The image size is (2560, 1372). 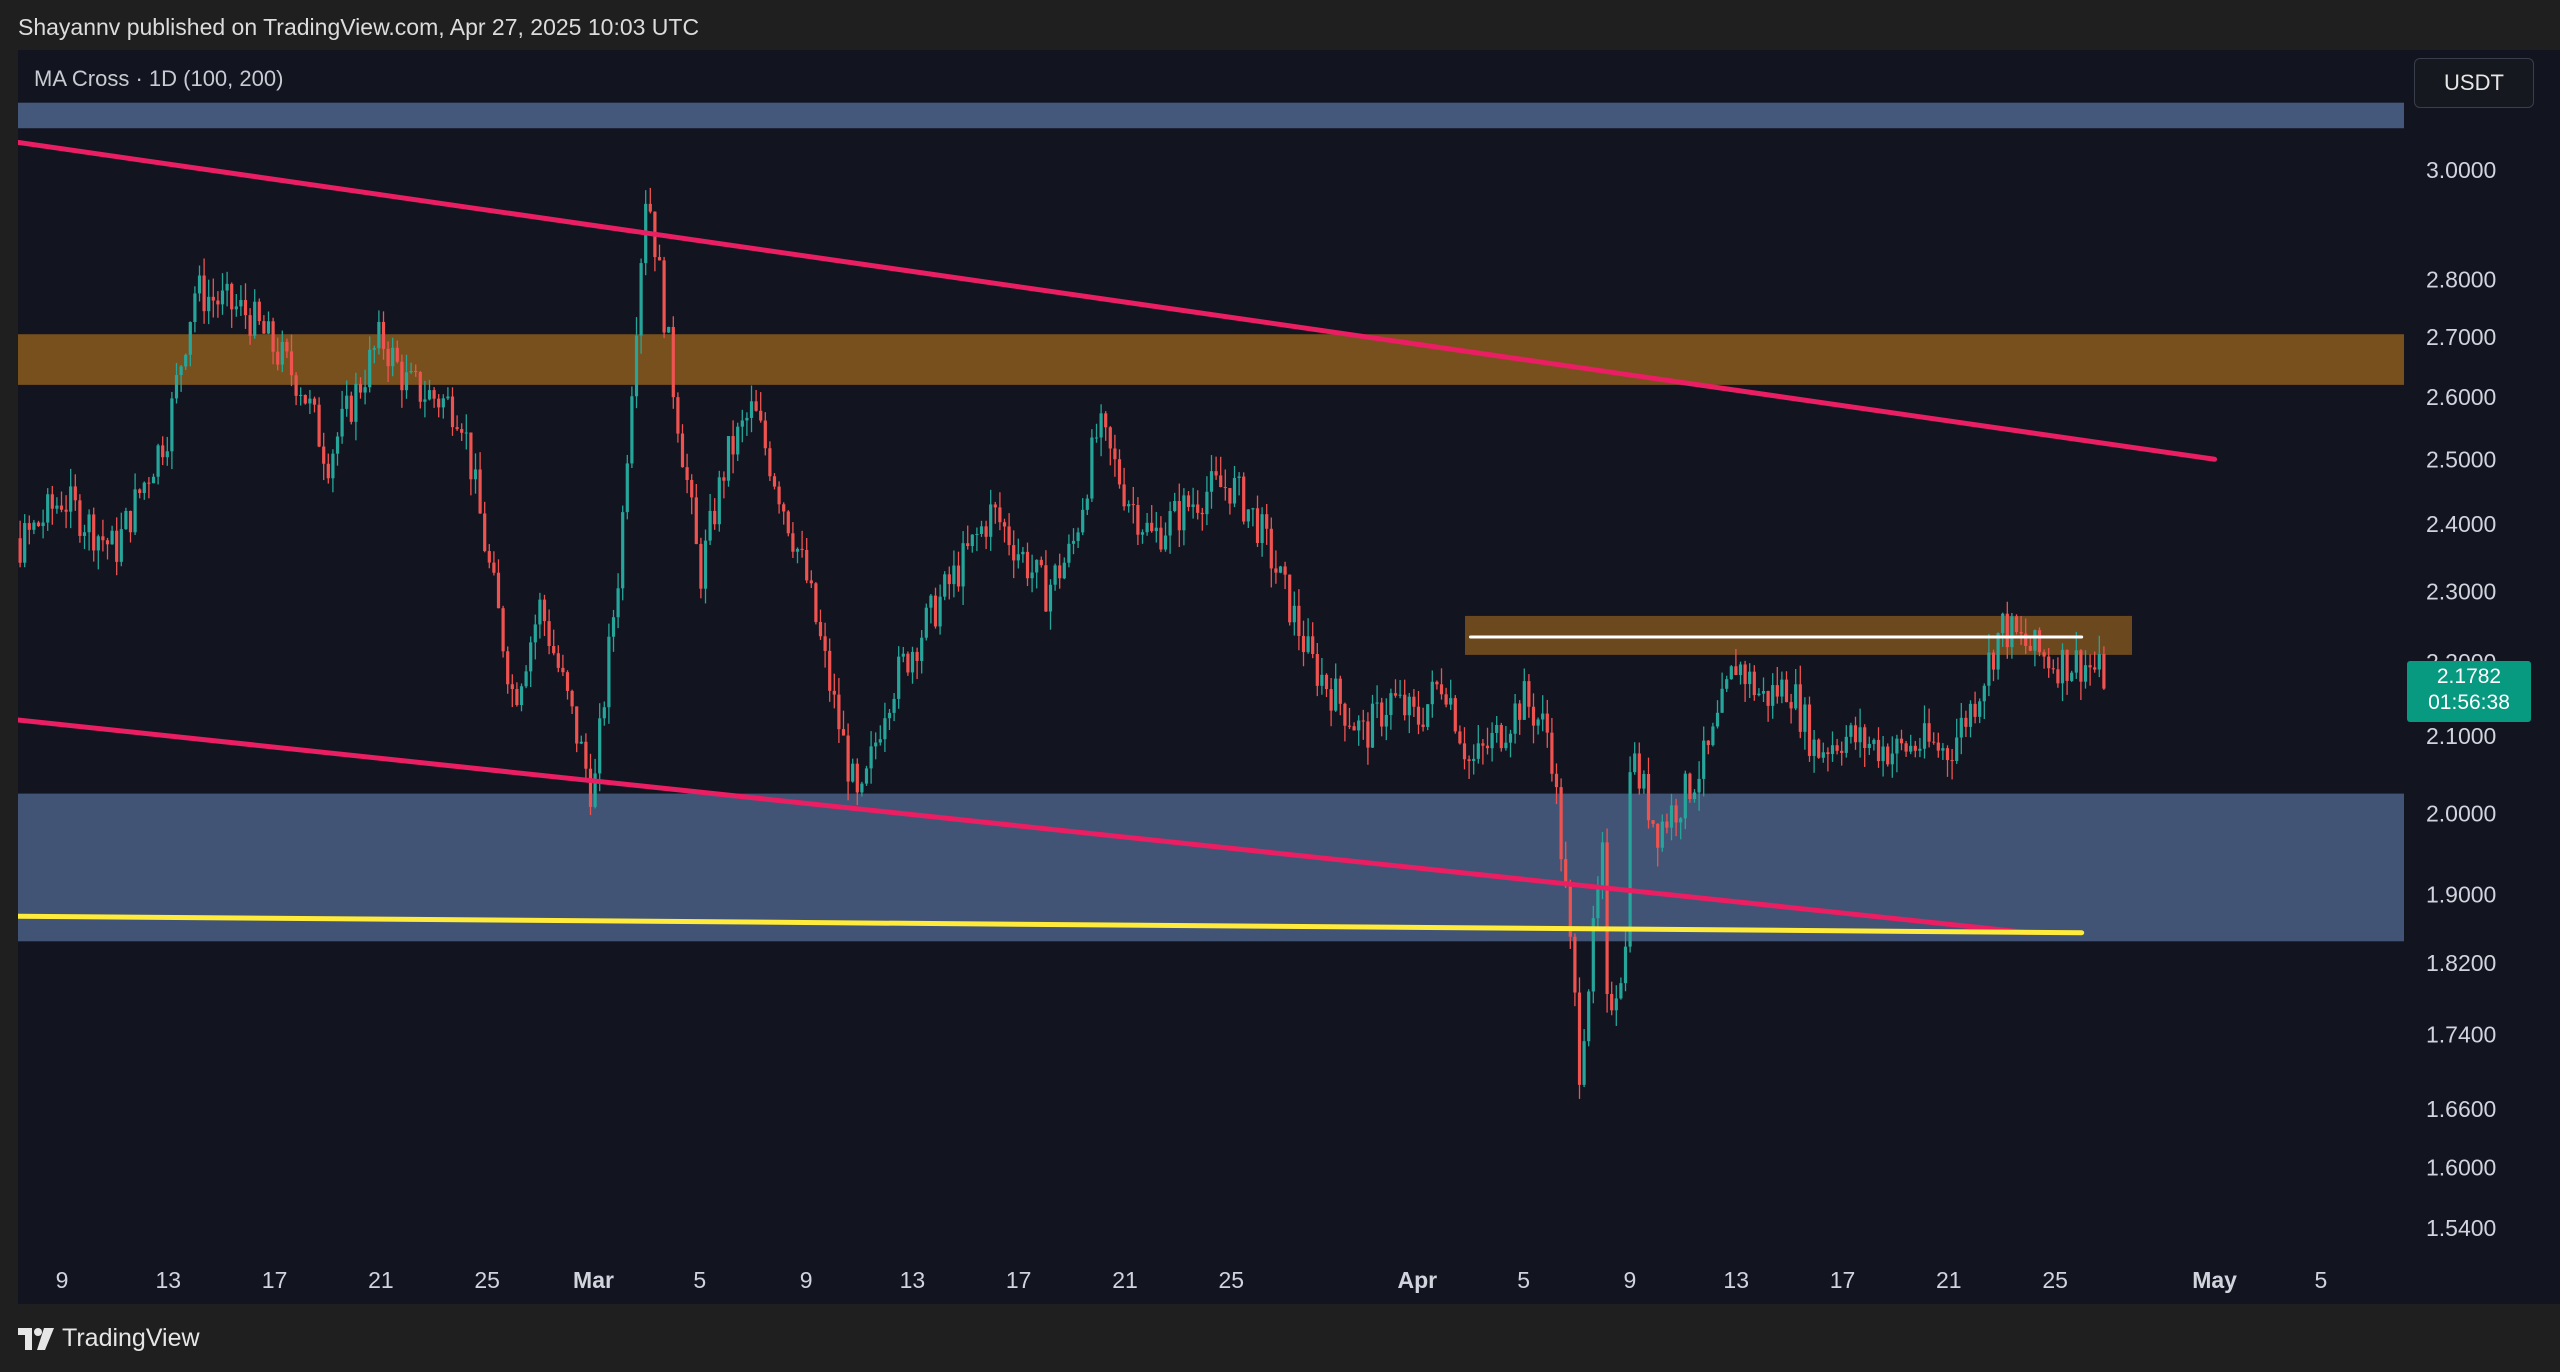 I want to click on brand-name: TradingView, so click(x=131, y=1338).